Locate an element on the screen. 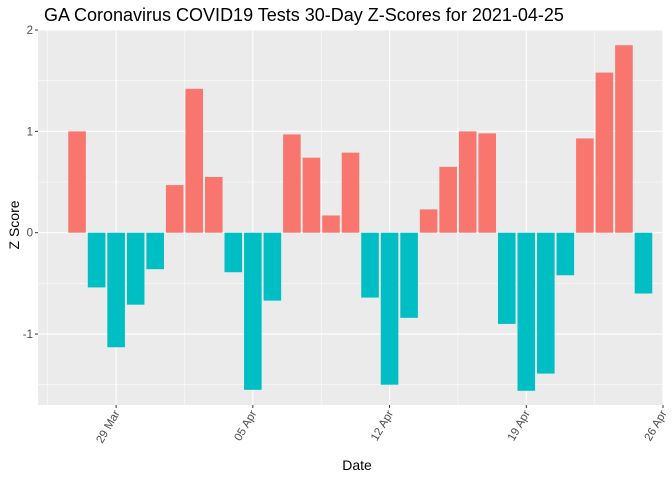  x-tick-label: 12 Apr is located at coordinates (382, 425).